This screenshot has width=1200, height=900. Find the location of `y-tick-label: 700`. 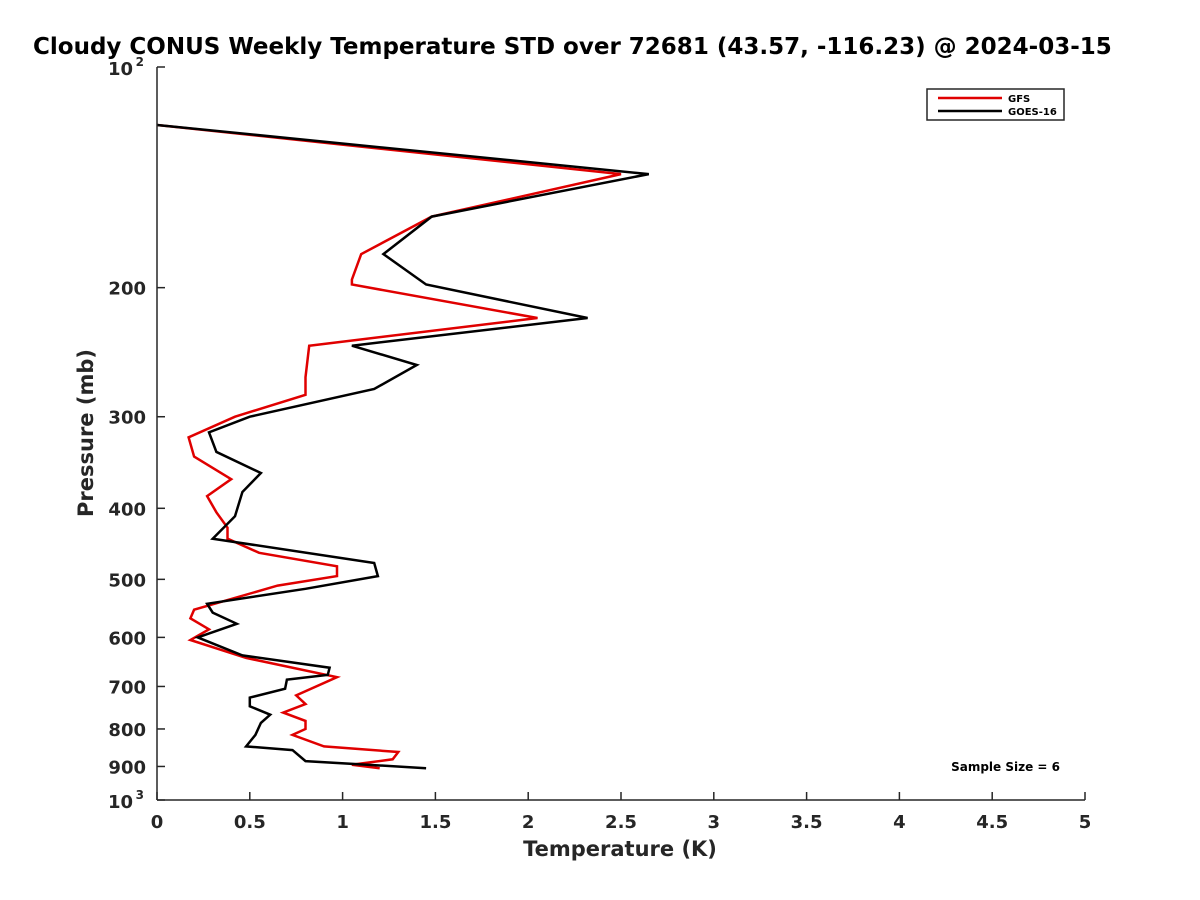

y-tick-label: 700 is located at coordinates (127, 687).